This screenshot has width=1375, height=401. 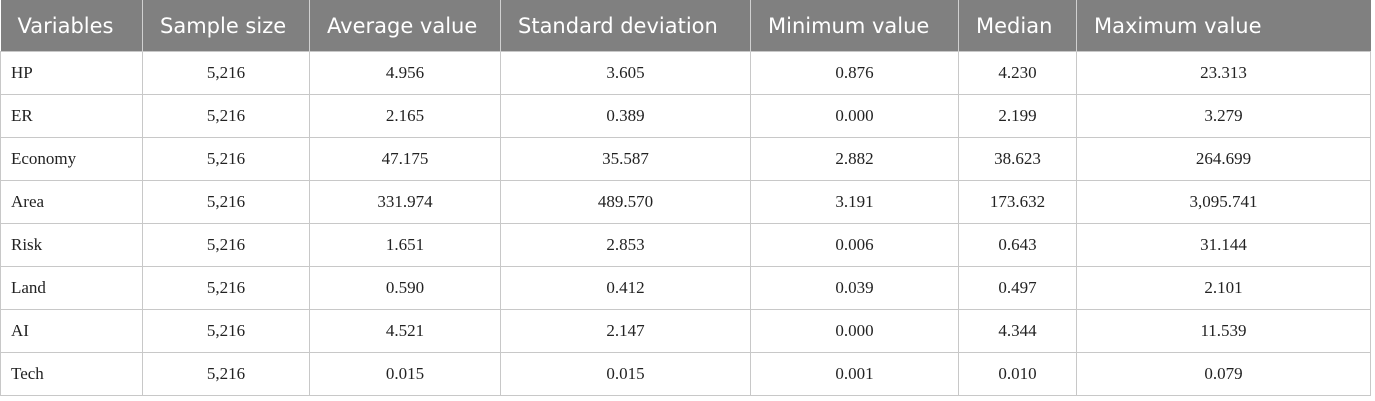 I want to click on cell: 2.147, so click(x=625, y=331).